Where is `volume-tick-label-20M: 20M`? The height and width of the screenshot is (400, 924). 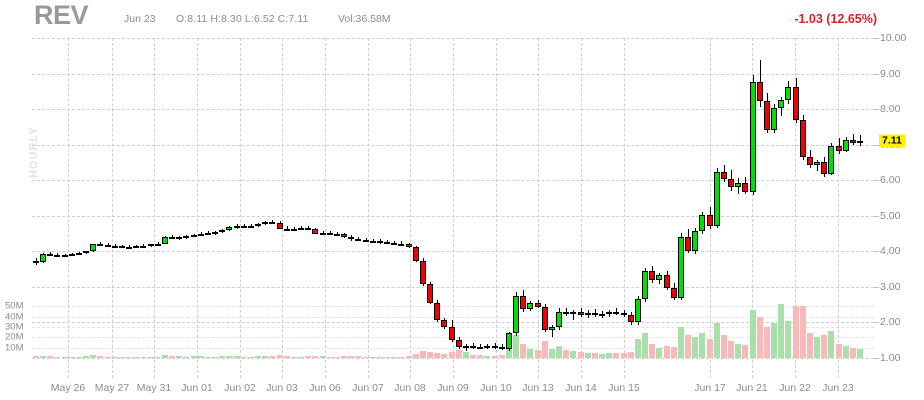 volume-tick-label-20M: 20M is located at coordinates (14, 337).